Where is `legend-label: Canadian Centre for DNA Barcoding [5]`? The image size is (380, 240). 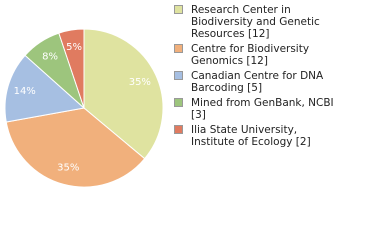
legend-label: Canadian Centre for DNA Barcoding [5] is located at coordinates (257, 82).